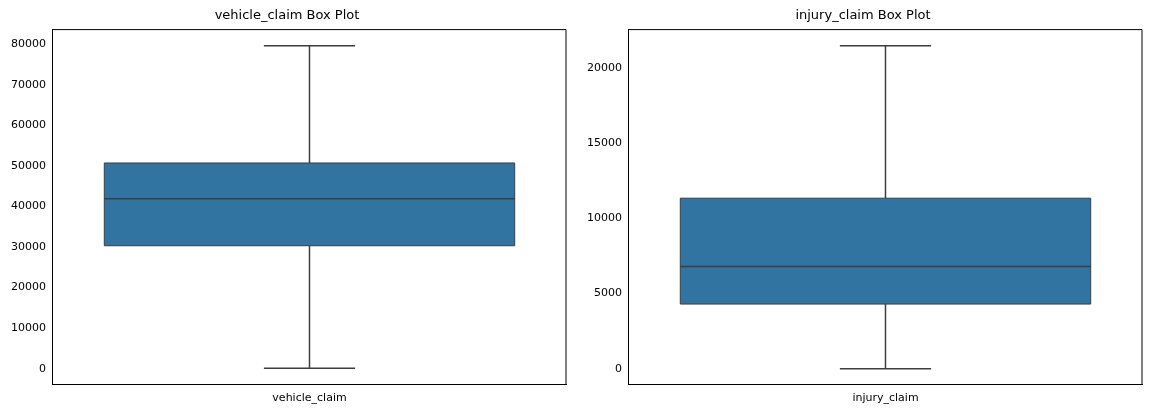 The width and height of the screenshot is (1163, 419). I want to click on y-tick-label: 80000, so click(28, 43).